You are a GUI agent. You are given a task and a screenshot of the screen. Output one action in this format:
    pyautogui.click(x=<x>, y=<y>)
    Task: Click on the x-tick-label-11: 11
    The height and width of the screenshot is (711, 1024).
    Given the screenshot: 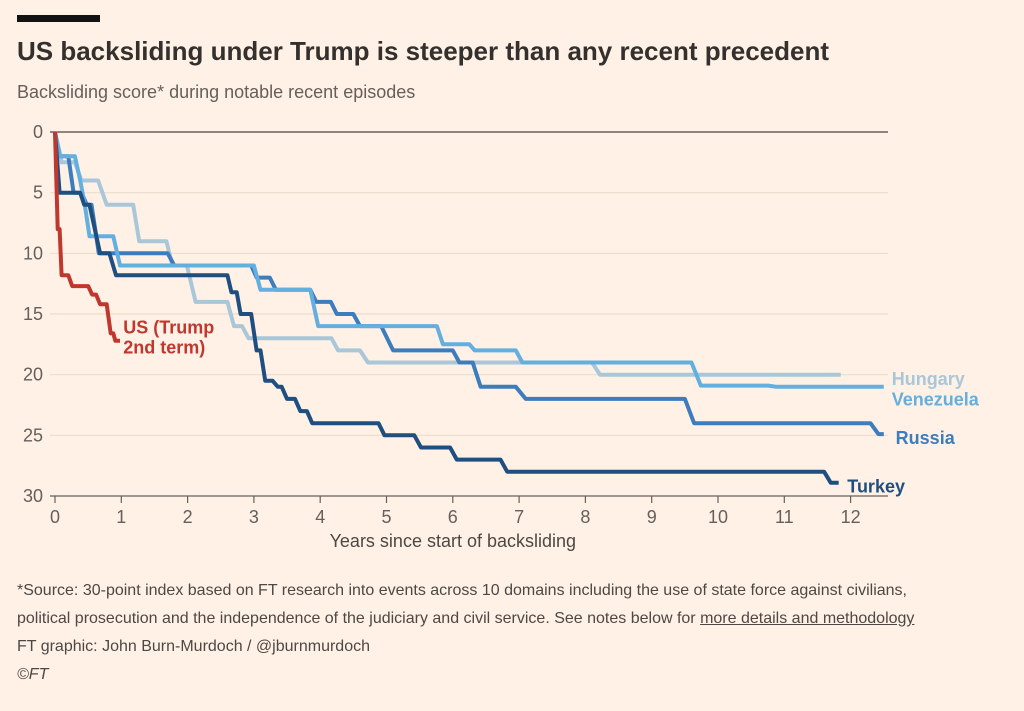 What is the action you would take?
    pyautogui.click(x=784, y=517)
    